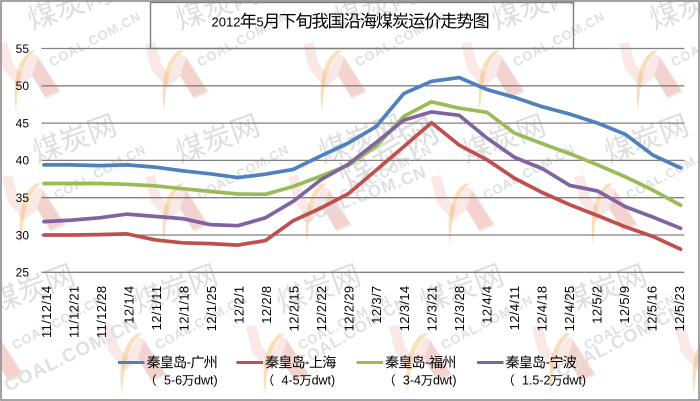  Describe the element at coordinates (349, 309) in the screenshot. I see `svg-text: 12/2/29` at that location.